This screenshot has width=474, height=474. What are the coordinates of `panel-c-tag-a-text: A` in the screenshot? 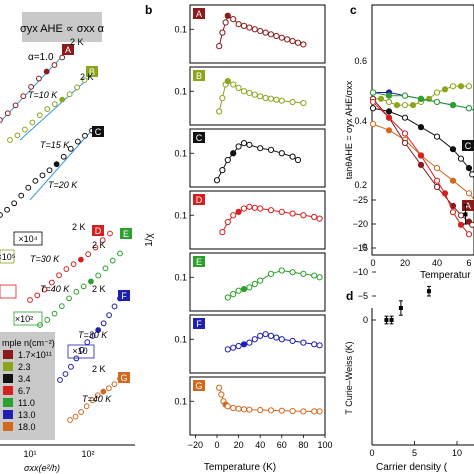 It's located at (468, 206).